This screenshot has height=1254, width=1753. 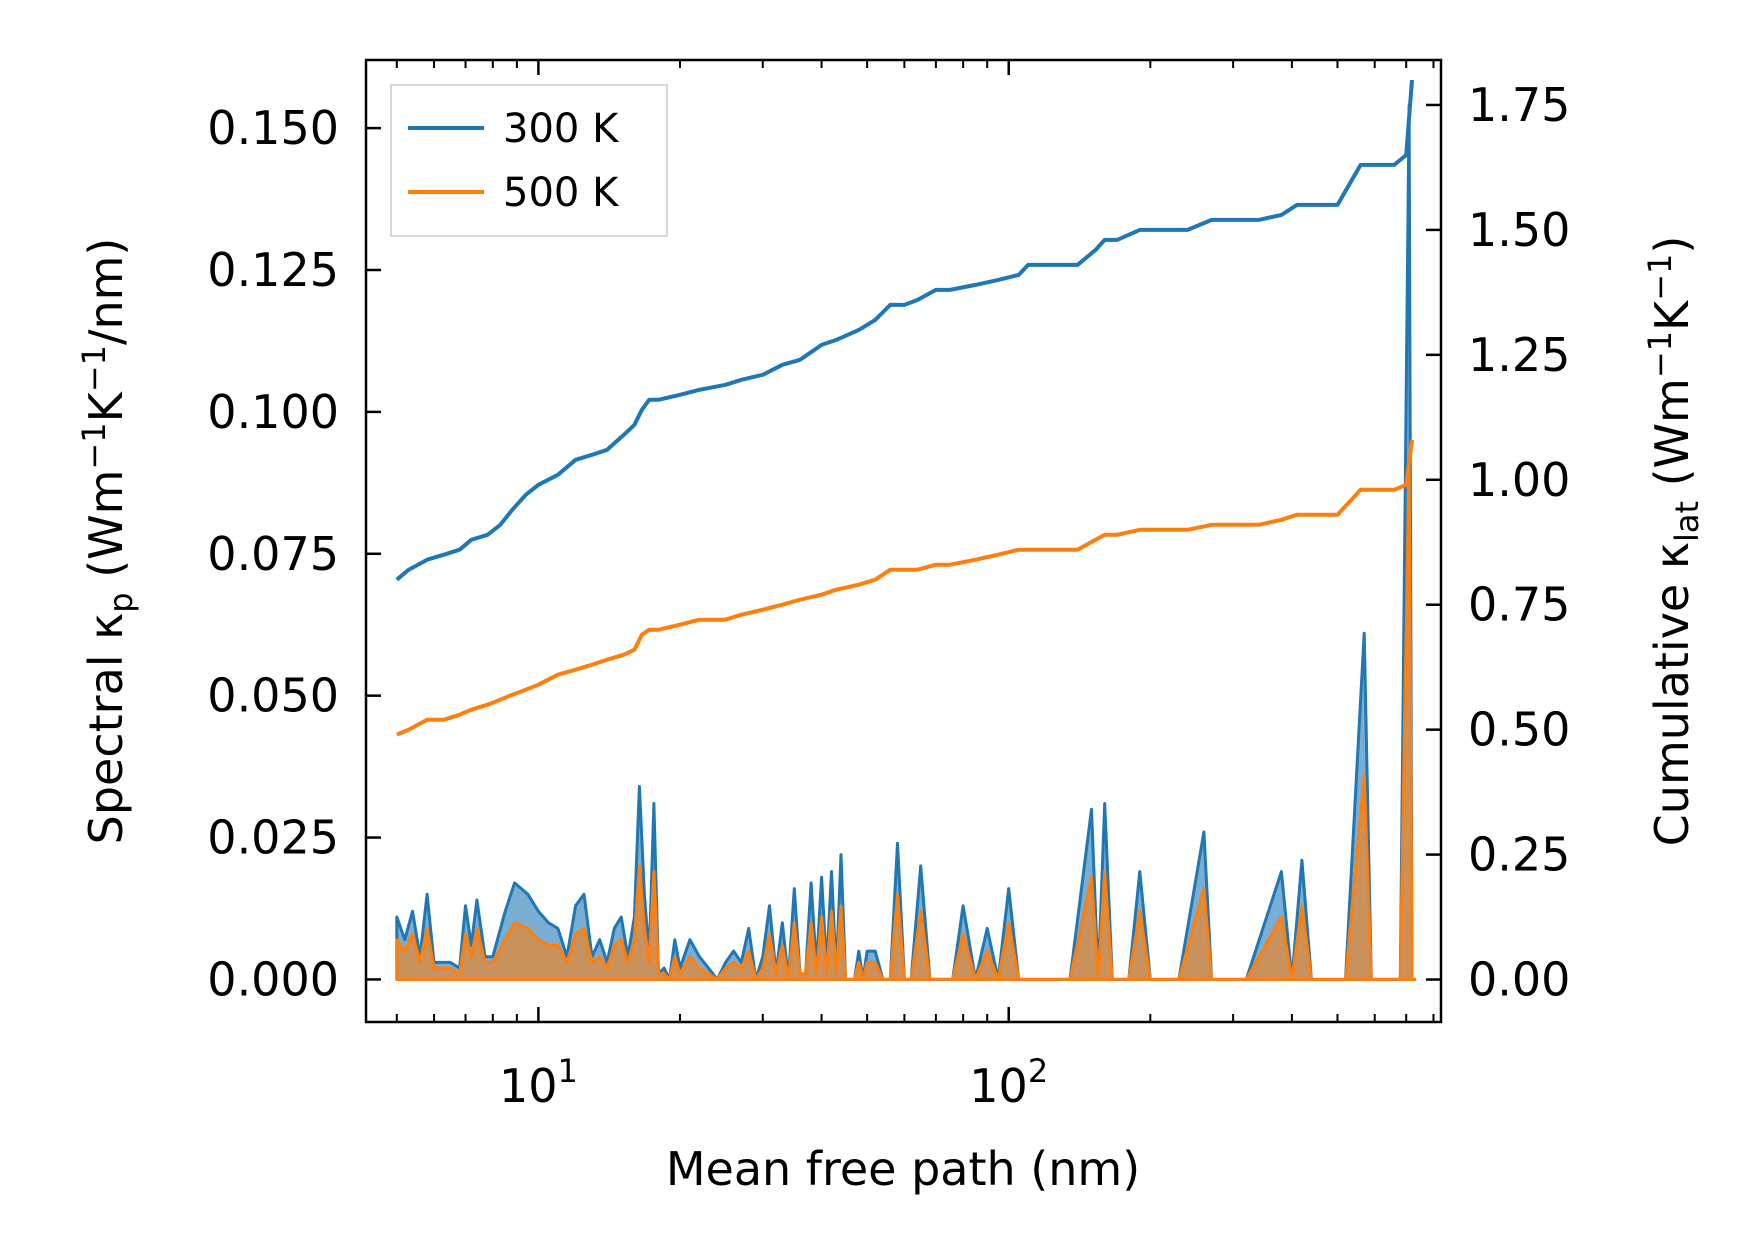 I want to click on x-tick-label: 10¹, so click(x=538, y=1082).